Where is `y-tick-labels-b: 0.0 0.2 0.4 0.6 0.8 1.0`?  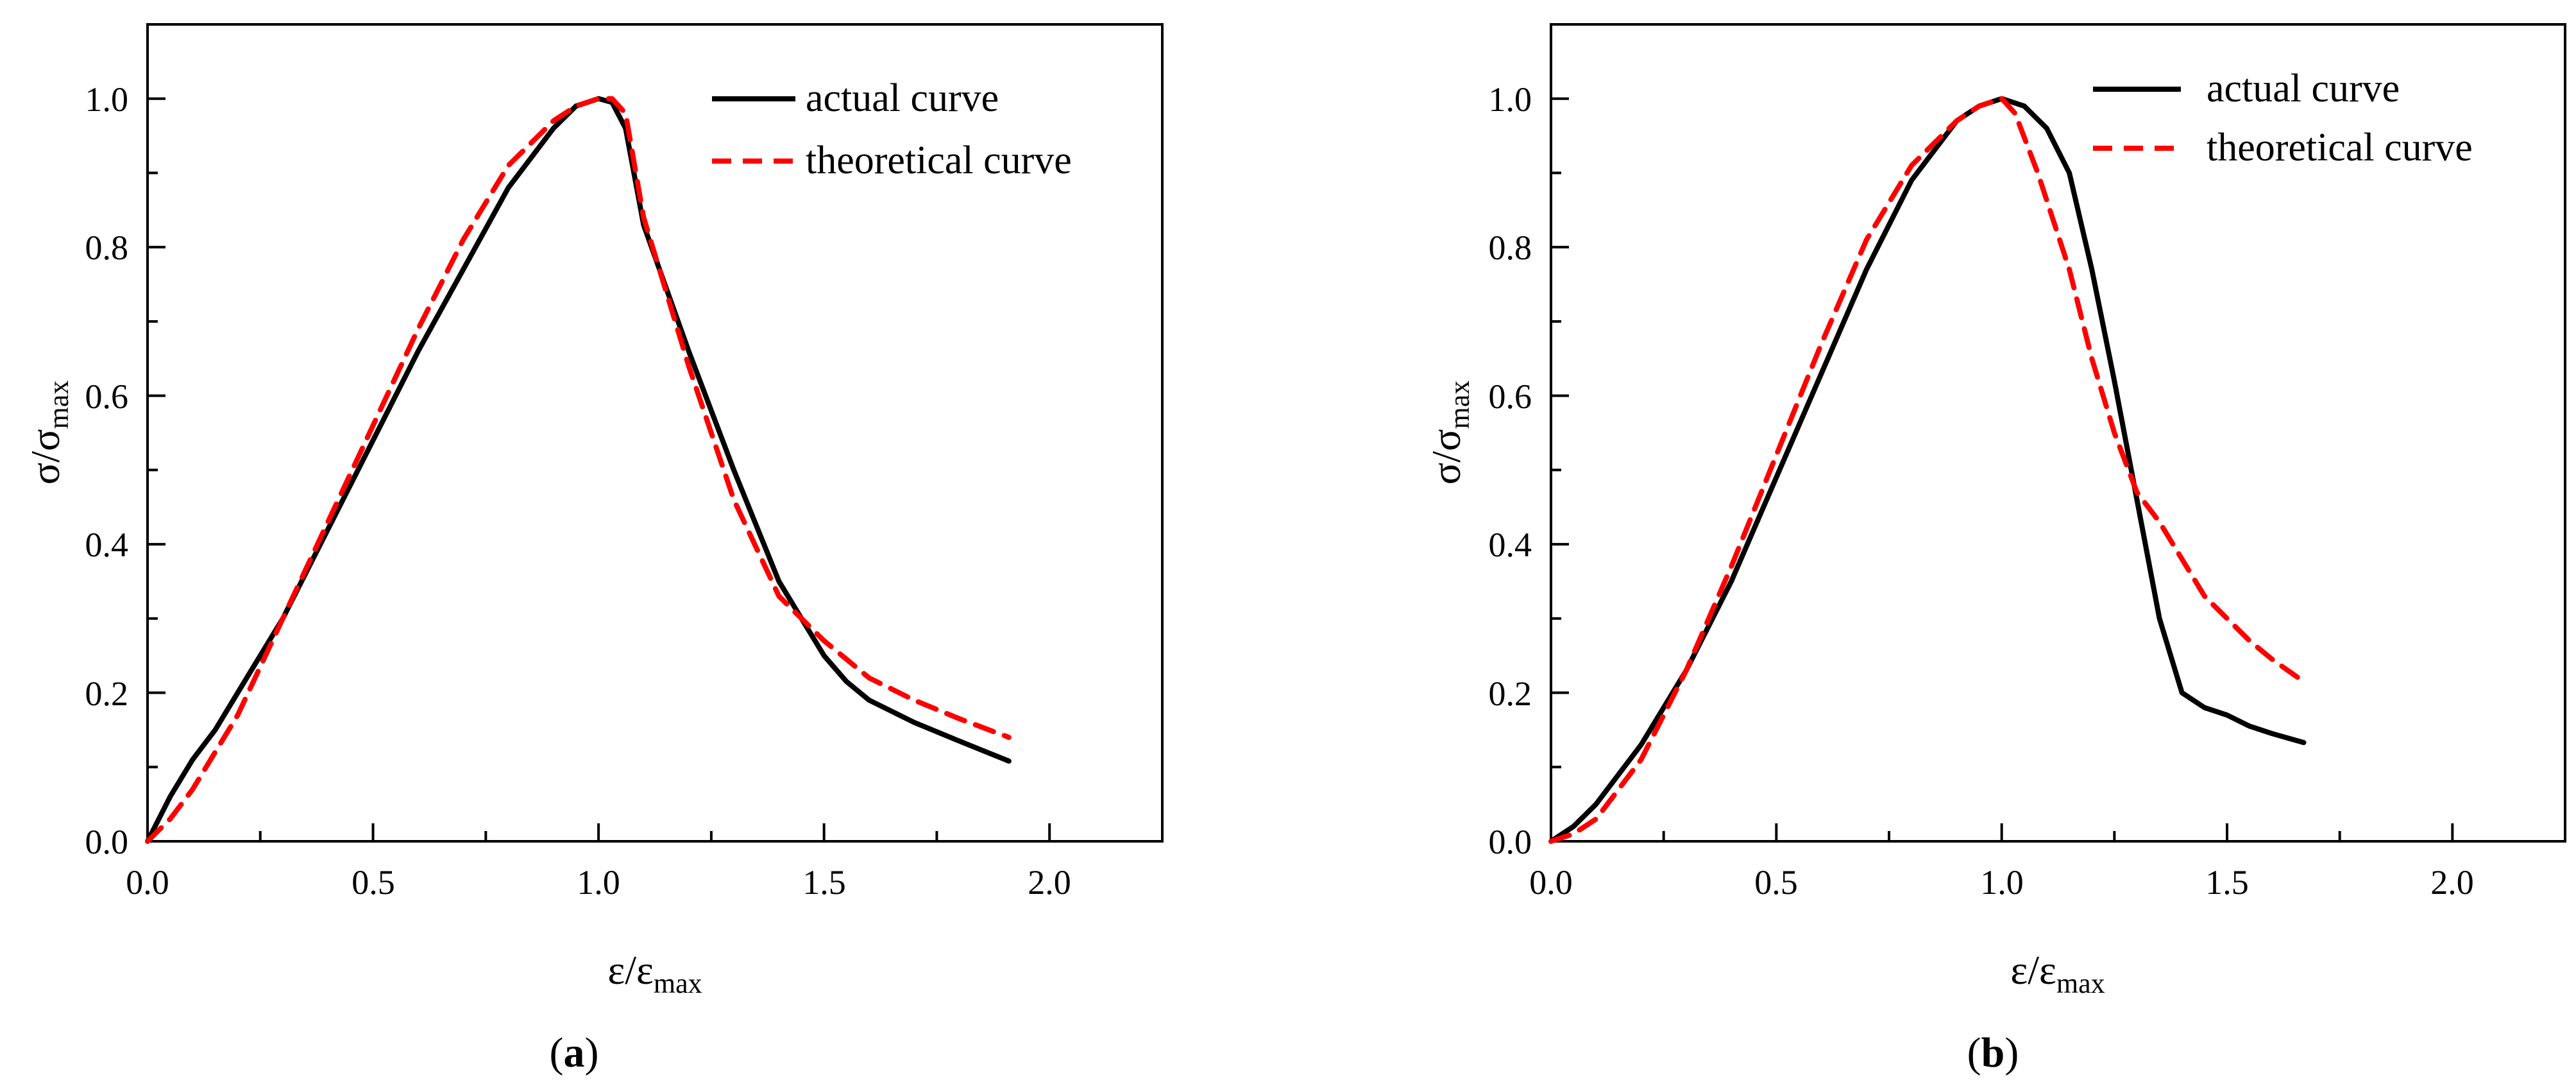 y-tick-labels-b: 0.0 0.2 0.4 0.6 0.8 1.0 is located at coordinates (1510, 470).